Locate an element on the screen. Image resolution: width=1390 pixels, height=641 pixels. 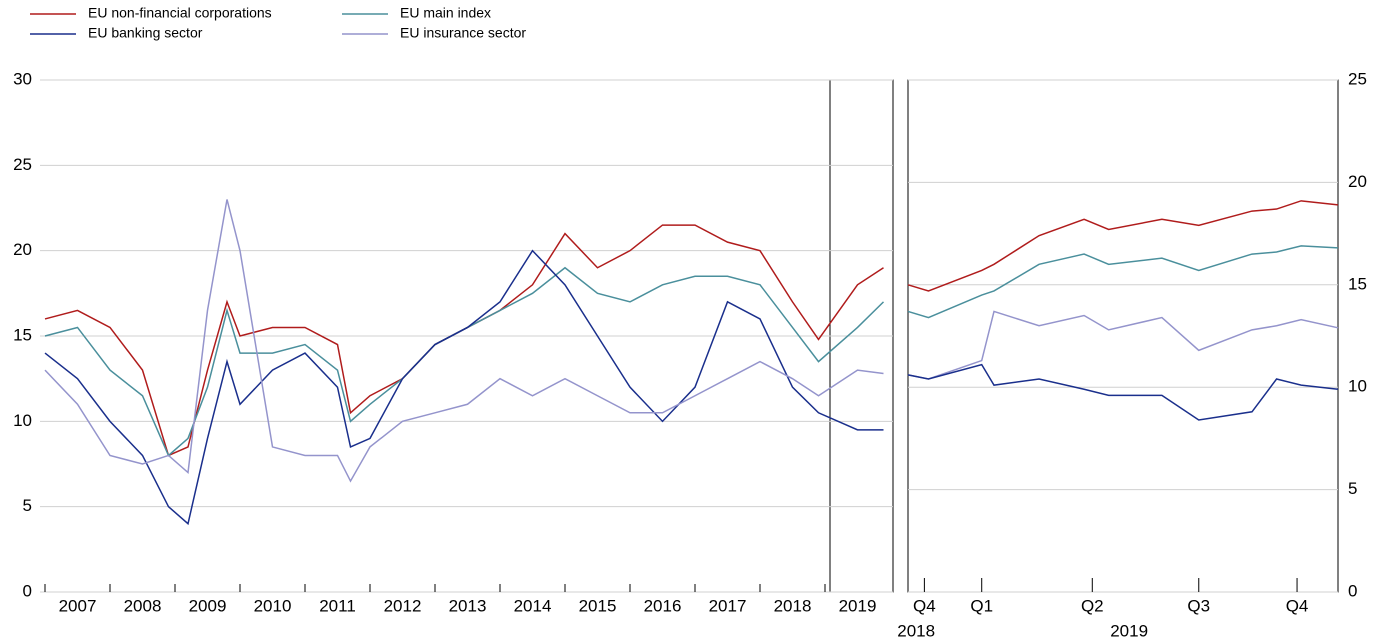
x-year-label: 2019 is located at coordinates (1129, 630).